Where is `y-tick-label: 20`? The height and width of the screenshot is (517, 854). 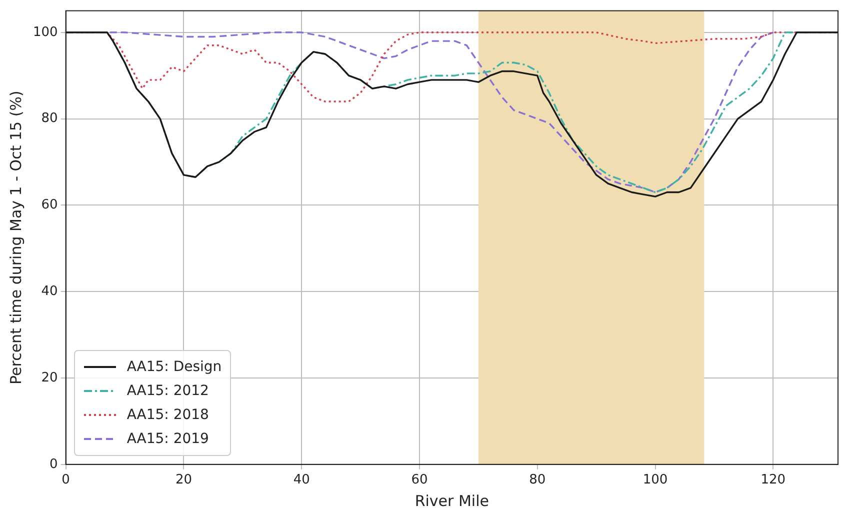
y-tick-label: 20 is located at coordinates (49, 378).